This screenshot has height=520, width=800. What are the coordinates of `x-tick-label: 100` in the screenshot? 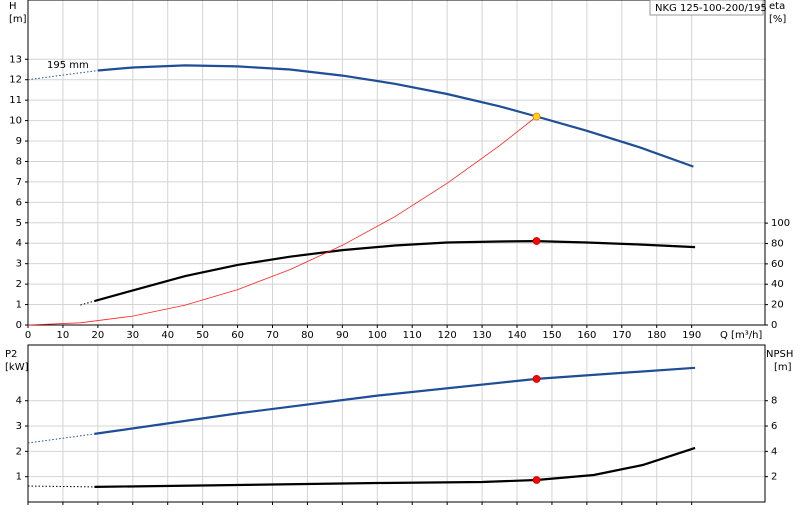 It's located at (377, 335).